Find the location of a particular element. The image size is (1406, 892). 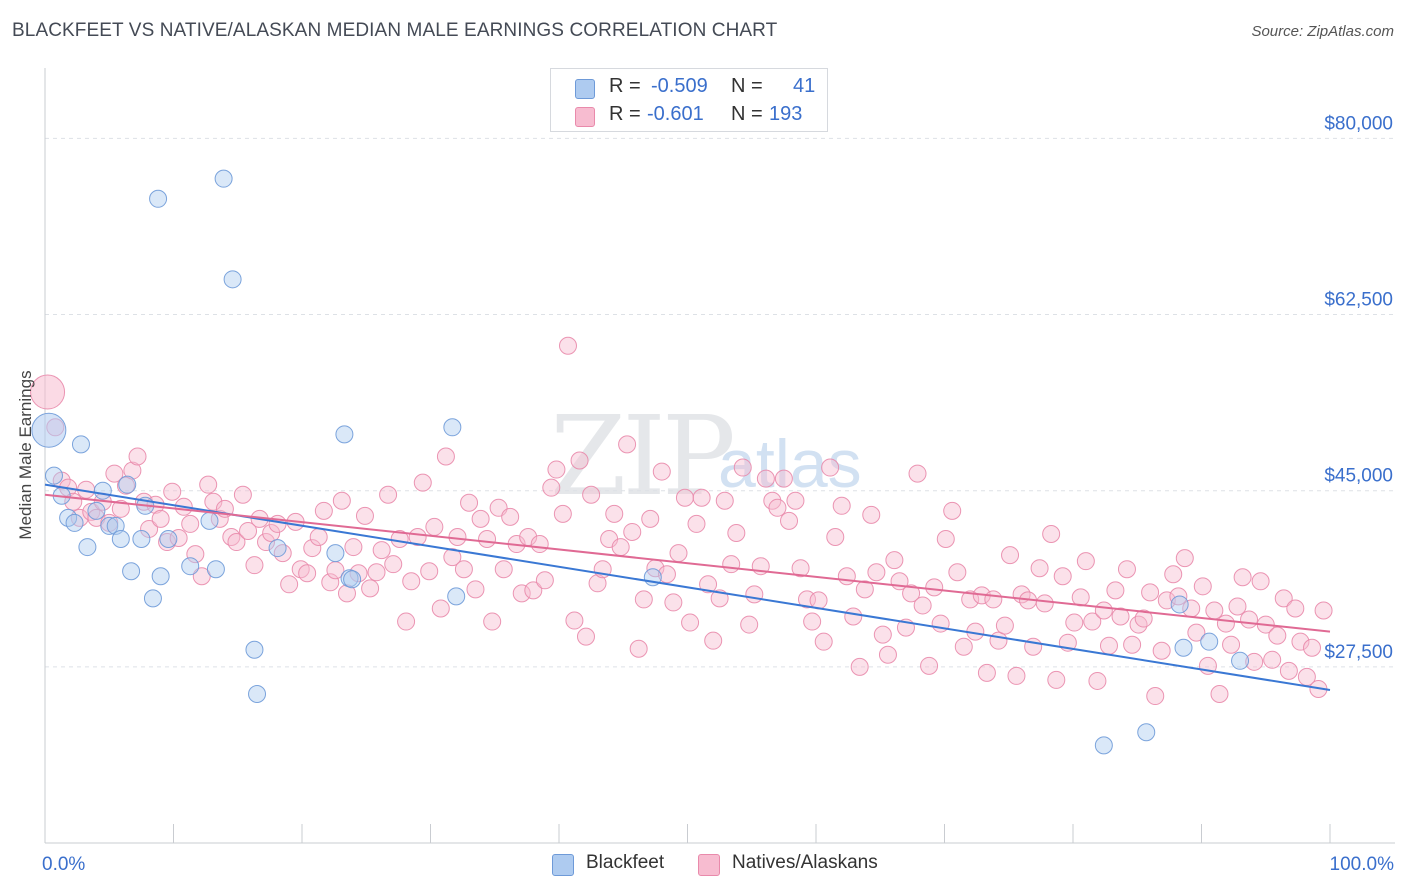

legend-swatch-blackfeet is located at coordinates (585, 89).